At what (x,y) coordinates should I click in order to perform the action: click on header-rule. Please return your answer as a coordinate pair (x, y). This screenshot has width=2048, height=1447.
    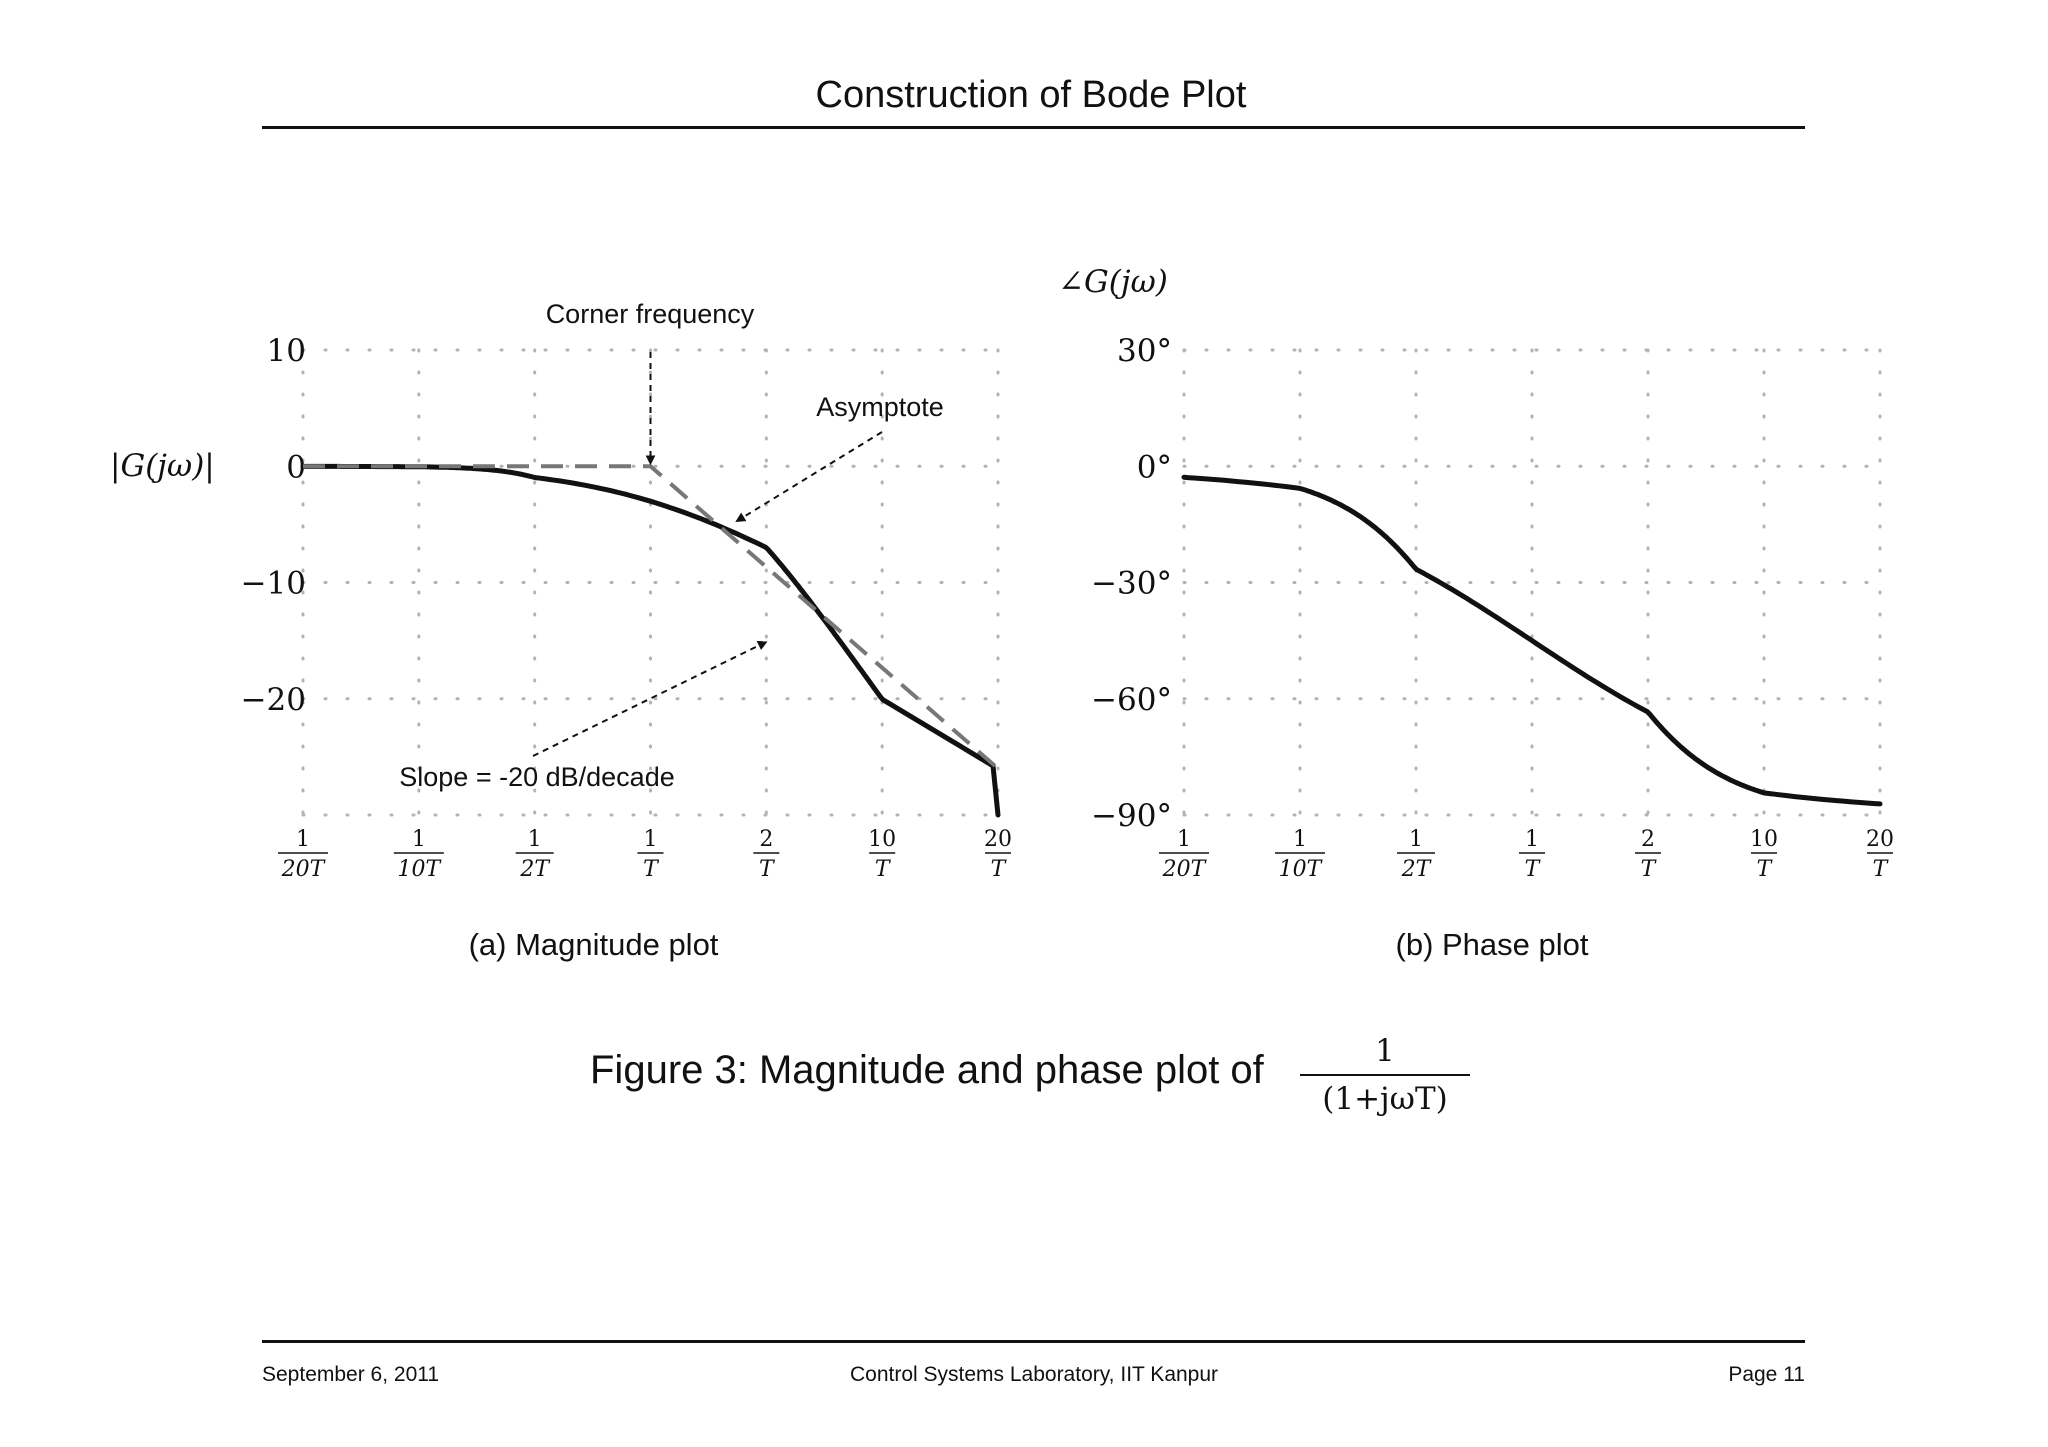
    Looking at the image, I should click on (1033, 127).